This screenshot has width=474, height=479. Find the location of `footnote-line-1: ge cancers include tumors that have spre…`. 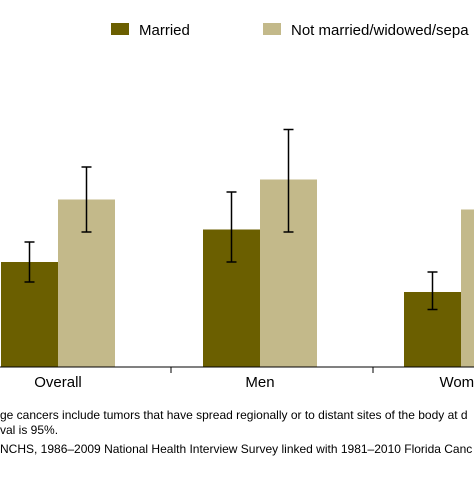

footnote-line-1: ge cancers include tumors that have spre… is located at coordinates (234, 415).